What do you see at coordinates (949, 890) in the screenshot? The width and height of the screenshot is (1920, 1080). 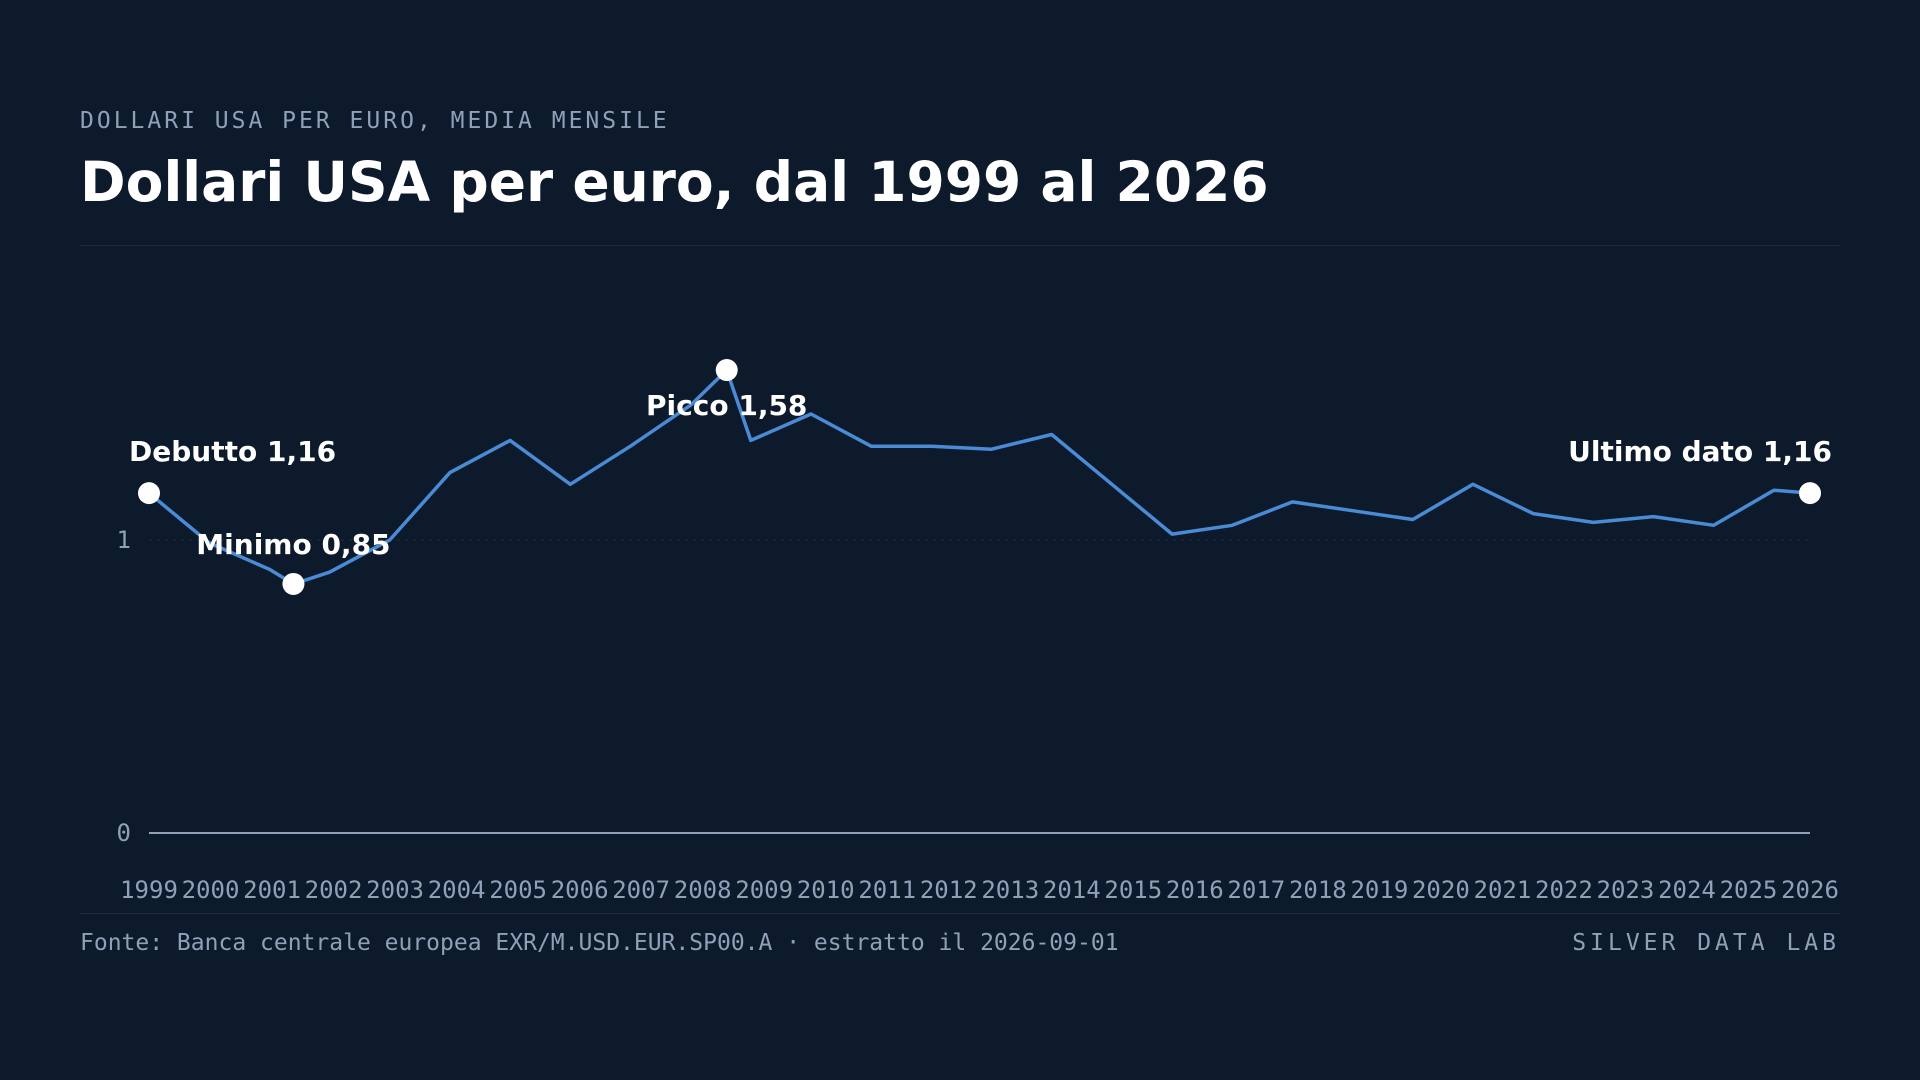 I see `x-tick-label: 2012` at bounding box center [949, 890].